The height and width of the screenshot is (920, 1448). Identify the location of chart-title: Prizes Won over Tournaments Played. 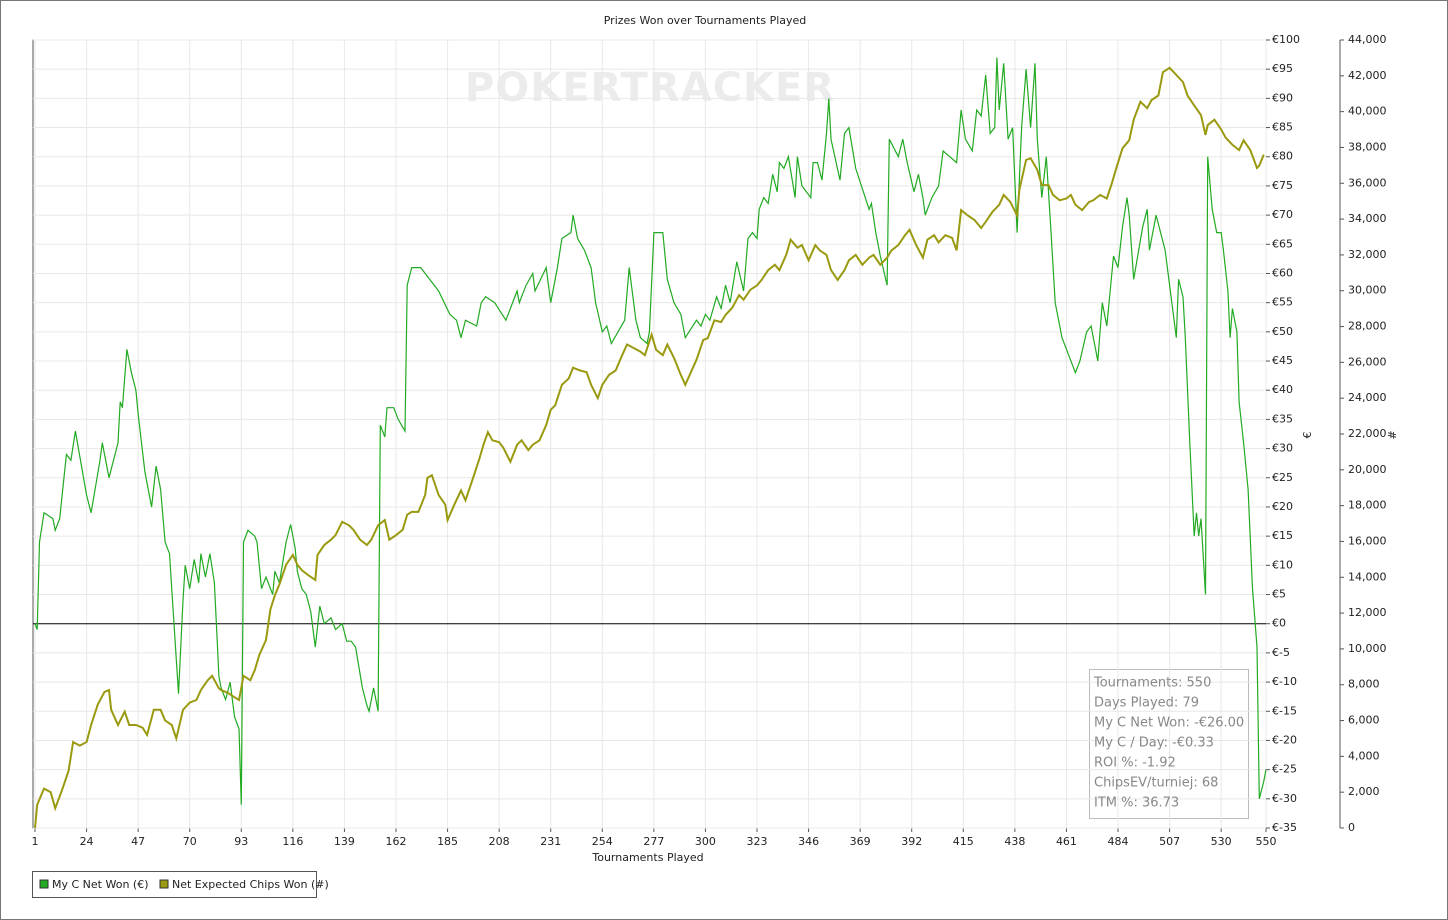
(705, 20).